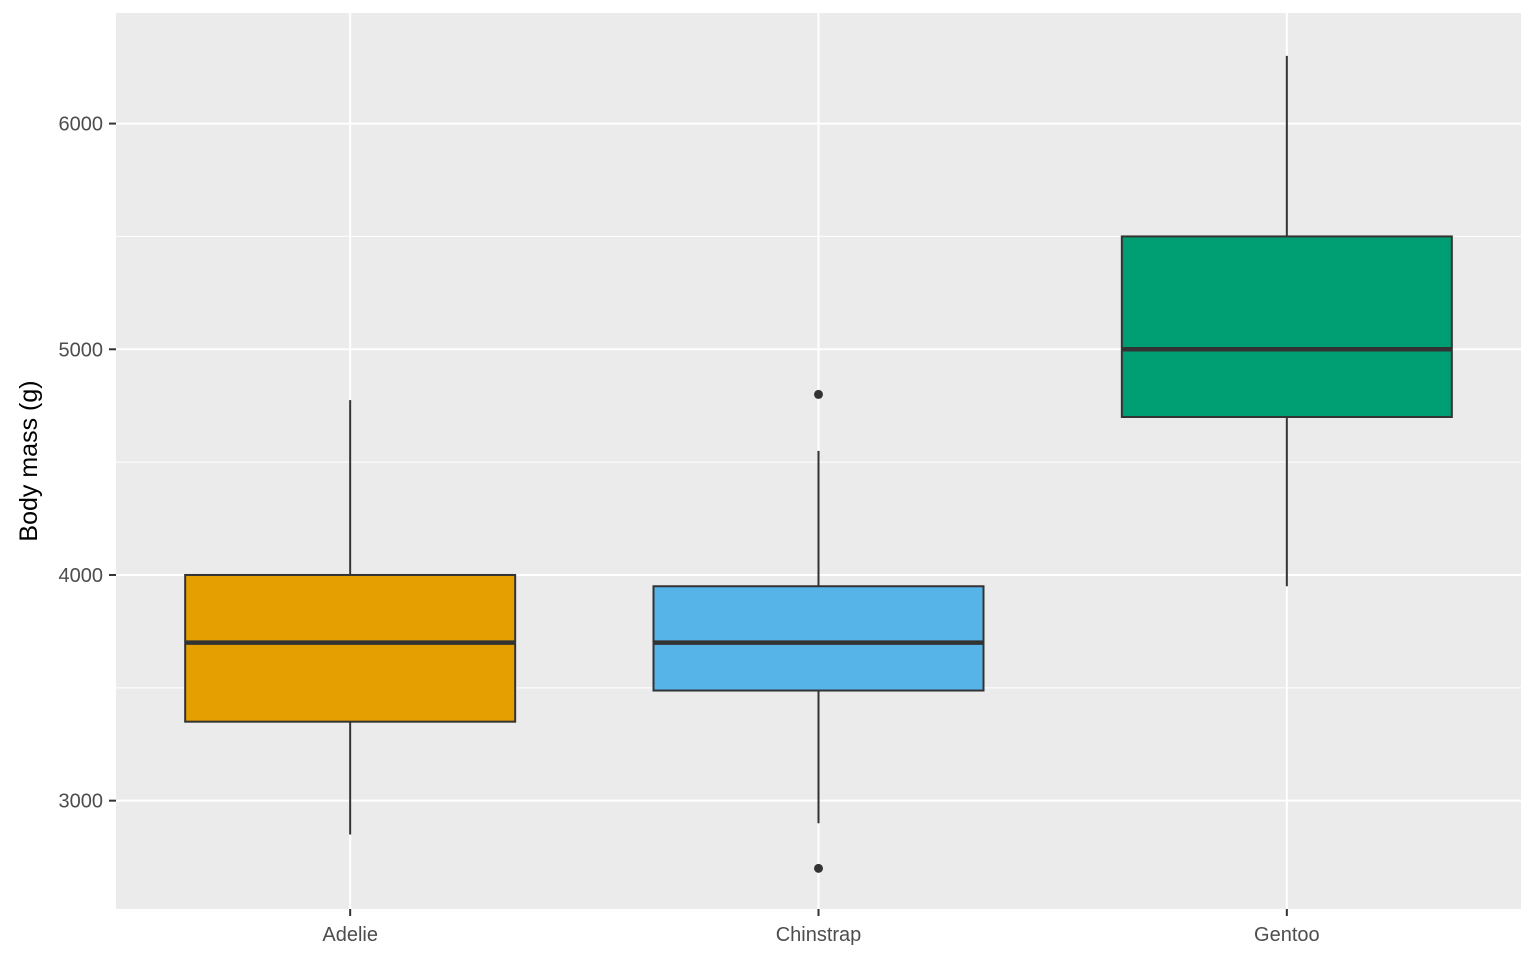 The width and height of the screenshot is (1536, 960). What do you see at coordinates (1287, 935) in the screenshot?
I see `x-tick-label: Gentoo` at bounding box center [1287, 935].